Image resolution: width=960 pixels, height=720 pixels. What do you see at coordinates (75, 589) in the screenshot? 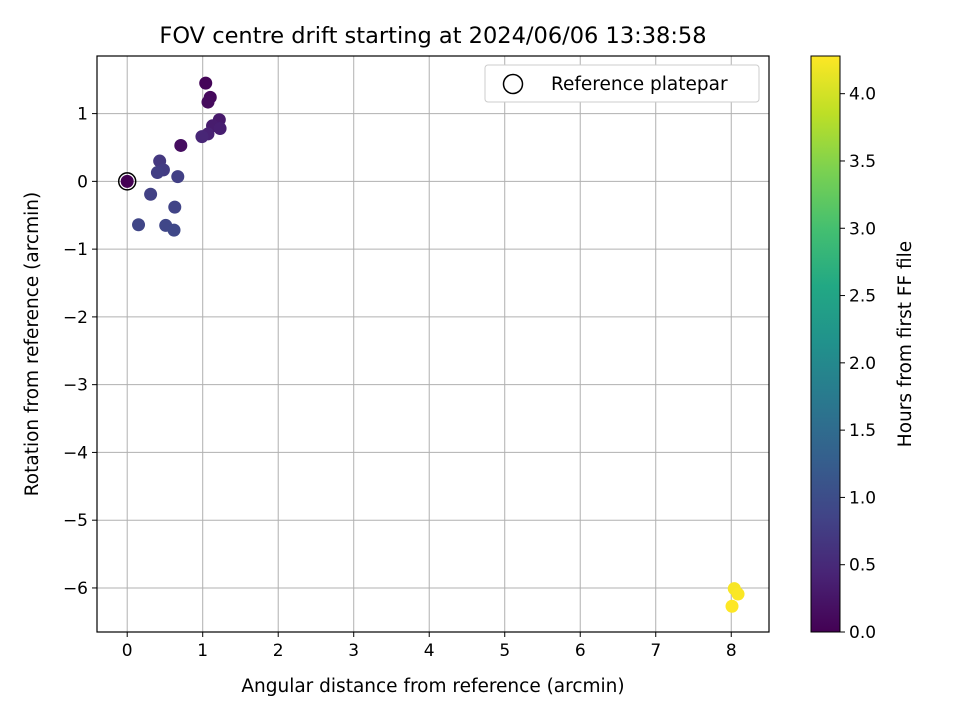
I see `y-tick-label: −6` at bounding box center [75, 589].